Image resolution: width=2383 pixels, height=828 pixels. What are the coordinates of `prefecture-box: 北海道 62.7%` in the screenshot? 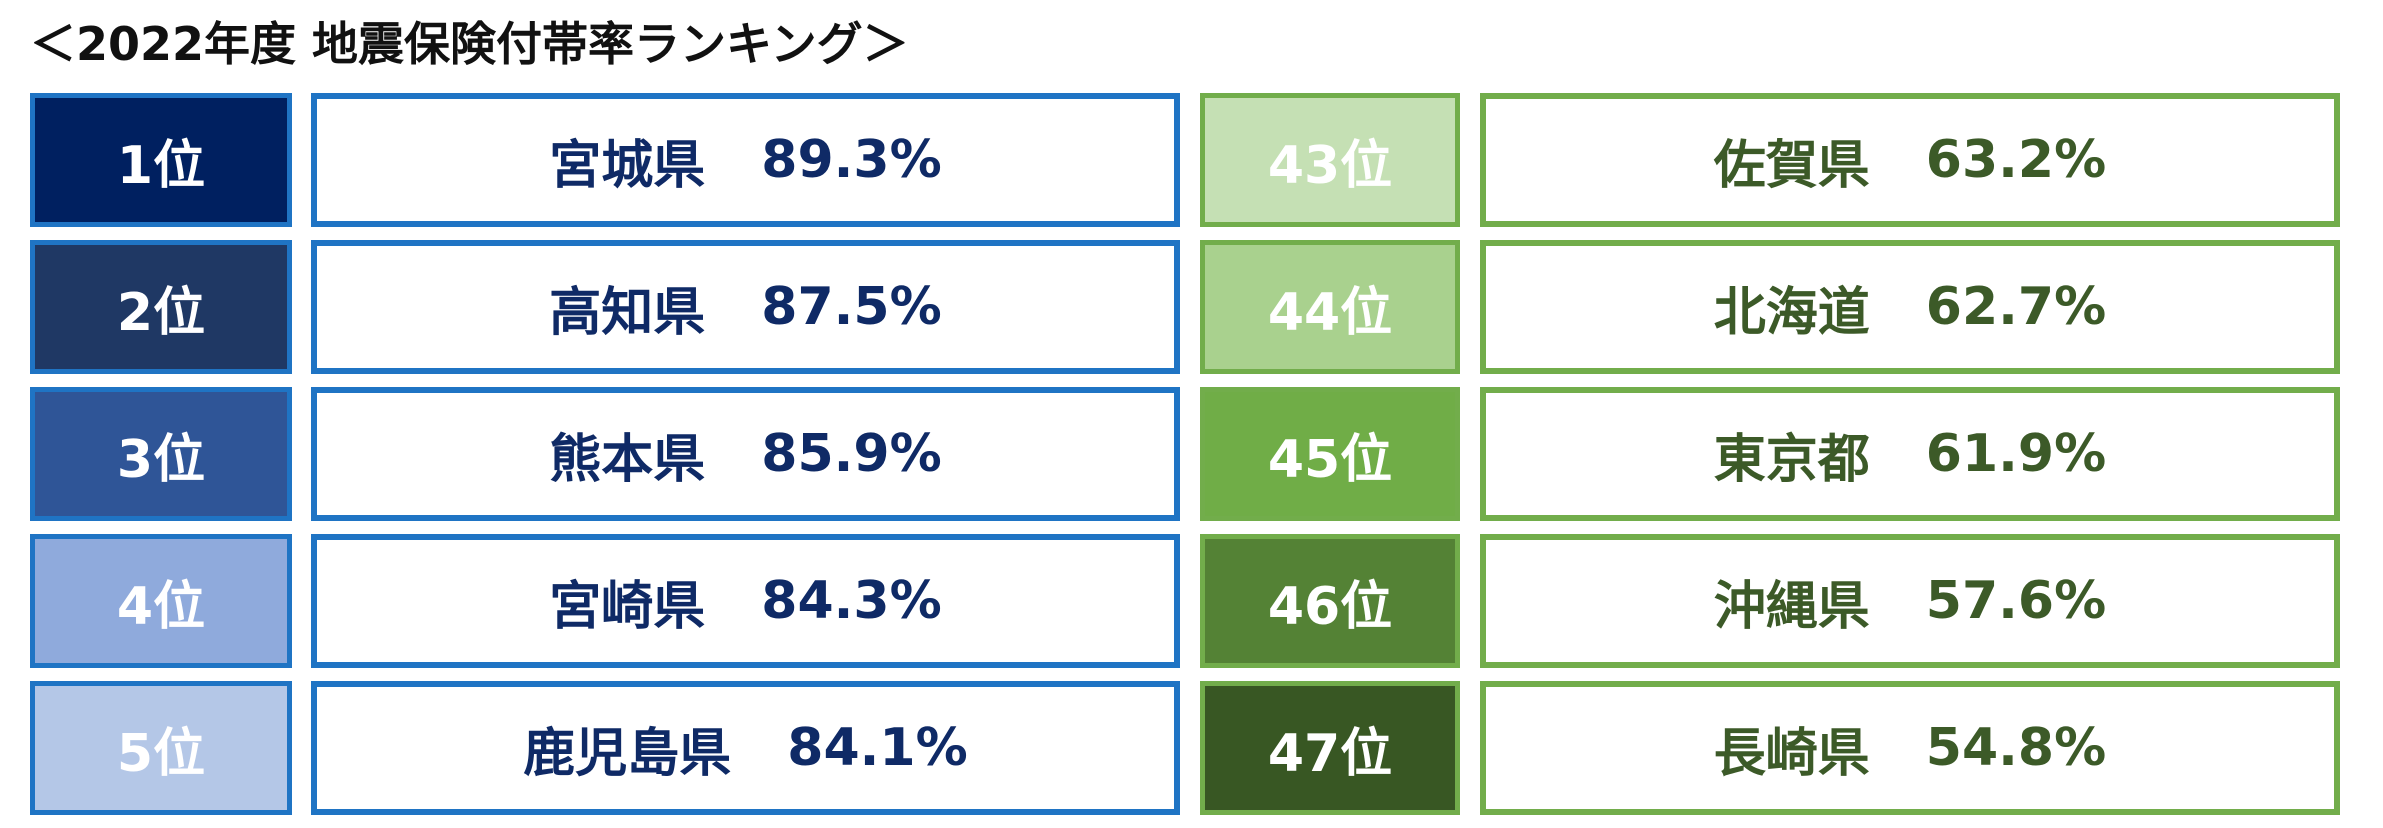 It's located at (1910, 307).